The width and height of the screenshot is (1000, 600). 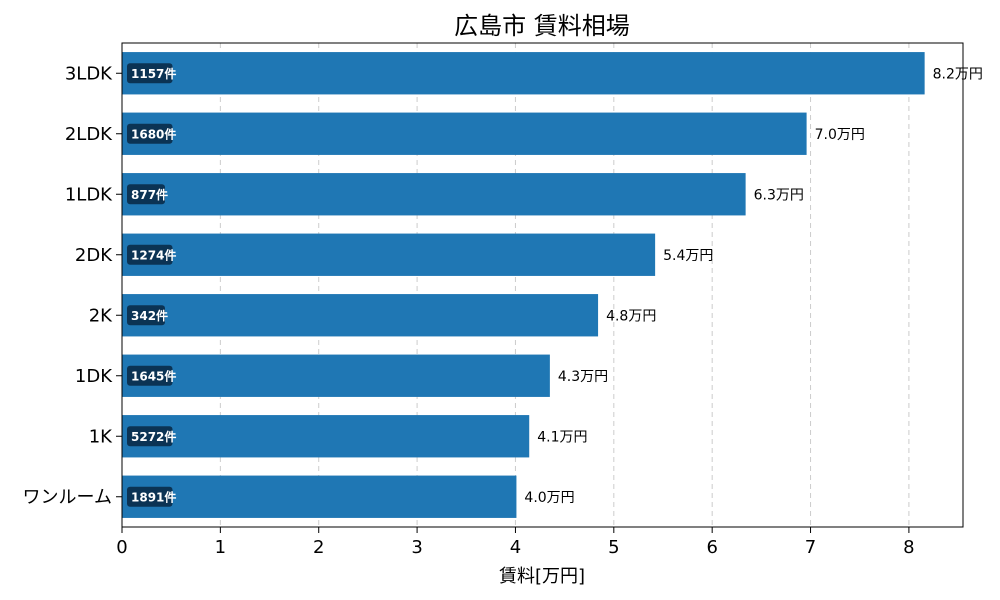 What do you see at coordinates (562, 437) in the screenshot?
I see `value-label: 4.1万円` at bounding box center [562, 437].